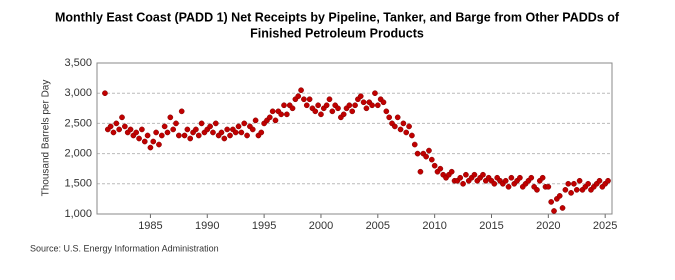 This screenshot has width=675, height=280. Describe the element at coordinates (264, 226) in the screenshot. I see `x-tick-label: 1995` at that location.